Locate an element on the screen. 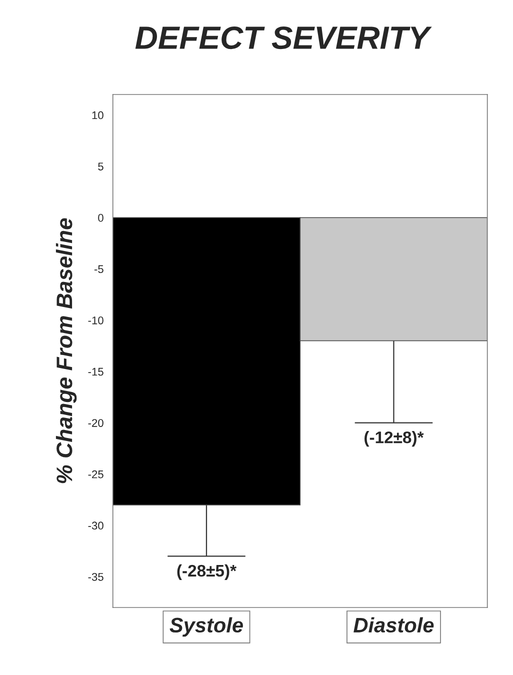  y-axis-title: % Change From Baseline is located at coordinates (66, 351).